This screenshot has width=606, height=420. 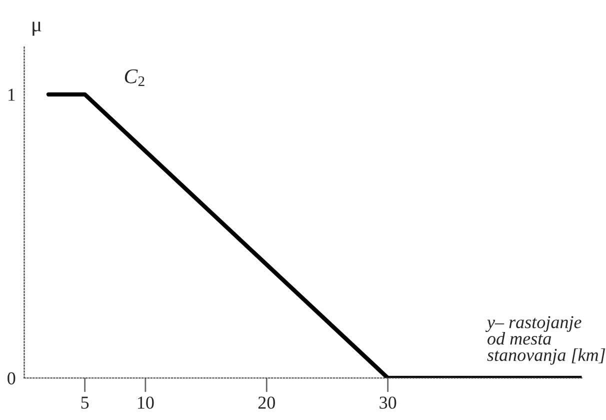 What do you see at coordinates (134, 77) in the screenshot?
I see `series-label: C$_{2}$` at bounding box center [134, 77].